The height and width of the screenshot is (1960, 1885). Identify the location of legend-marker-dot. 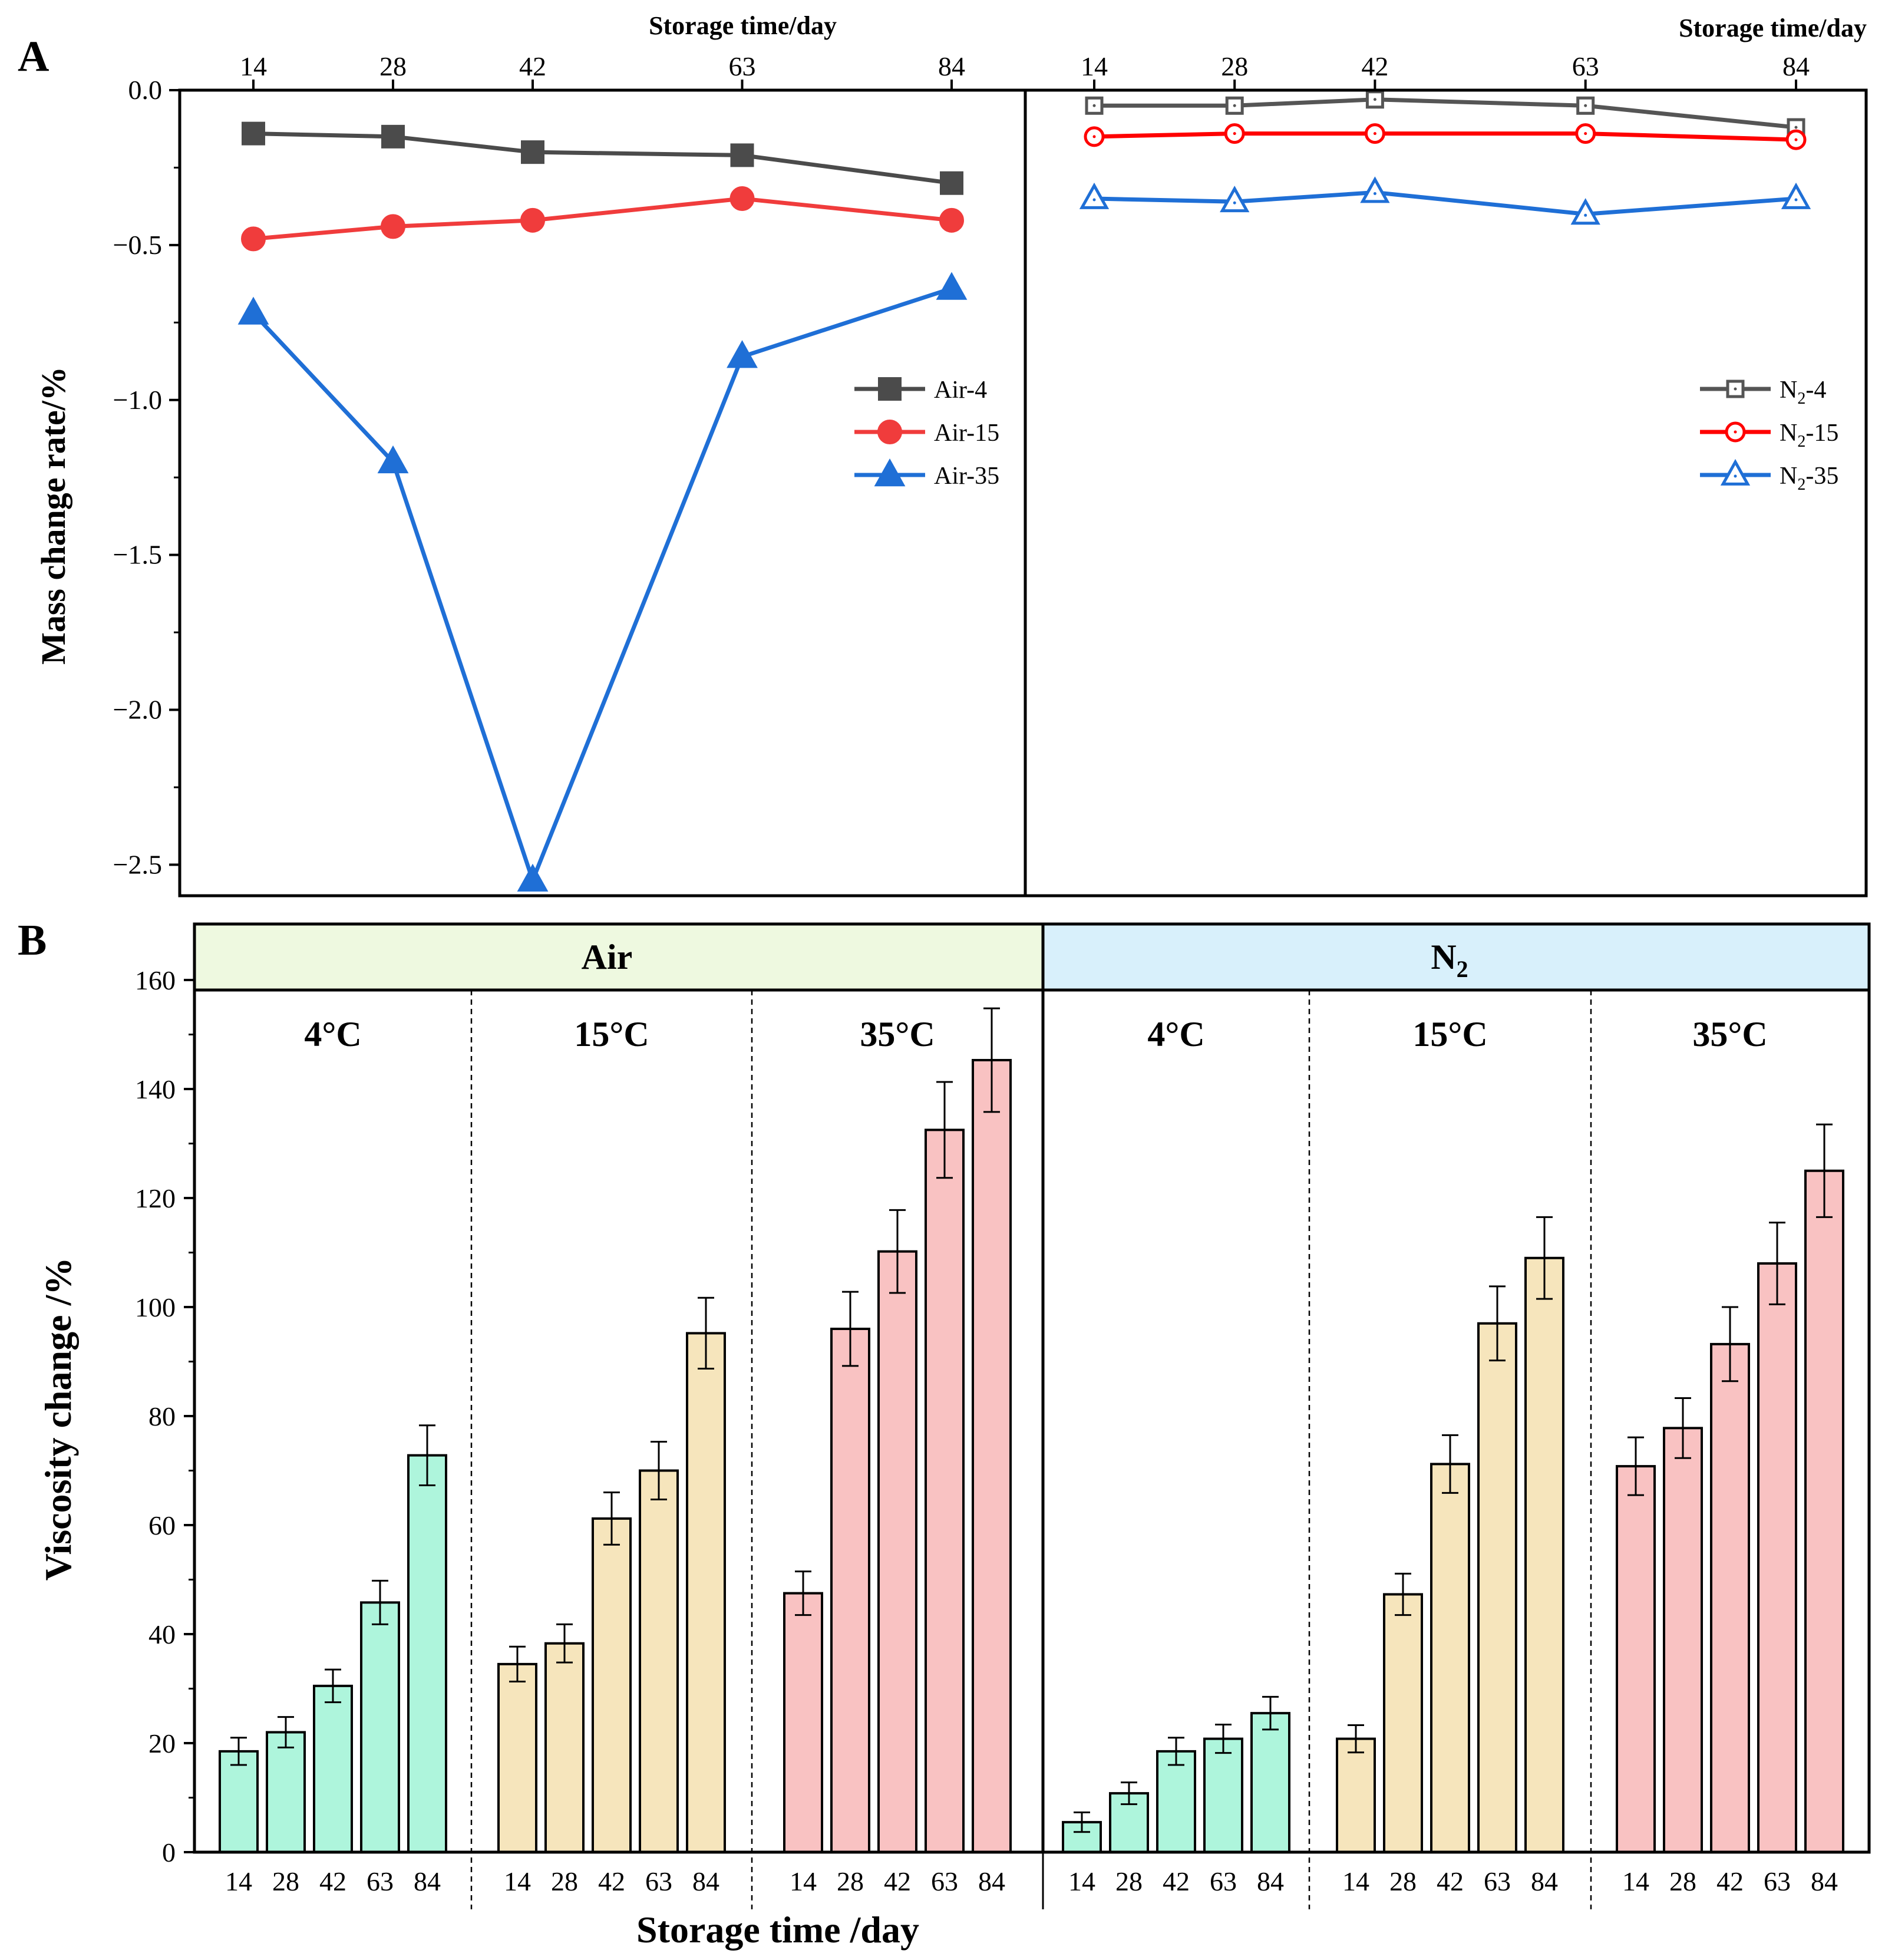
(1735, 476).